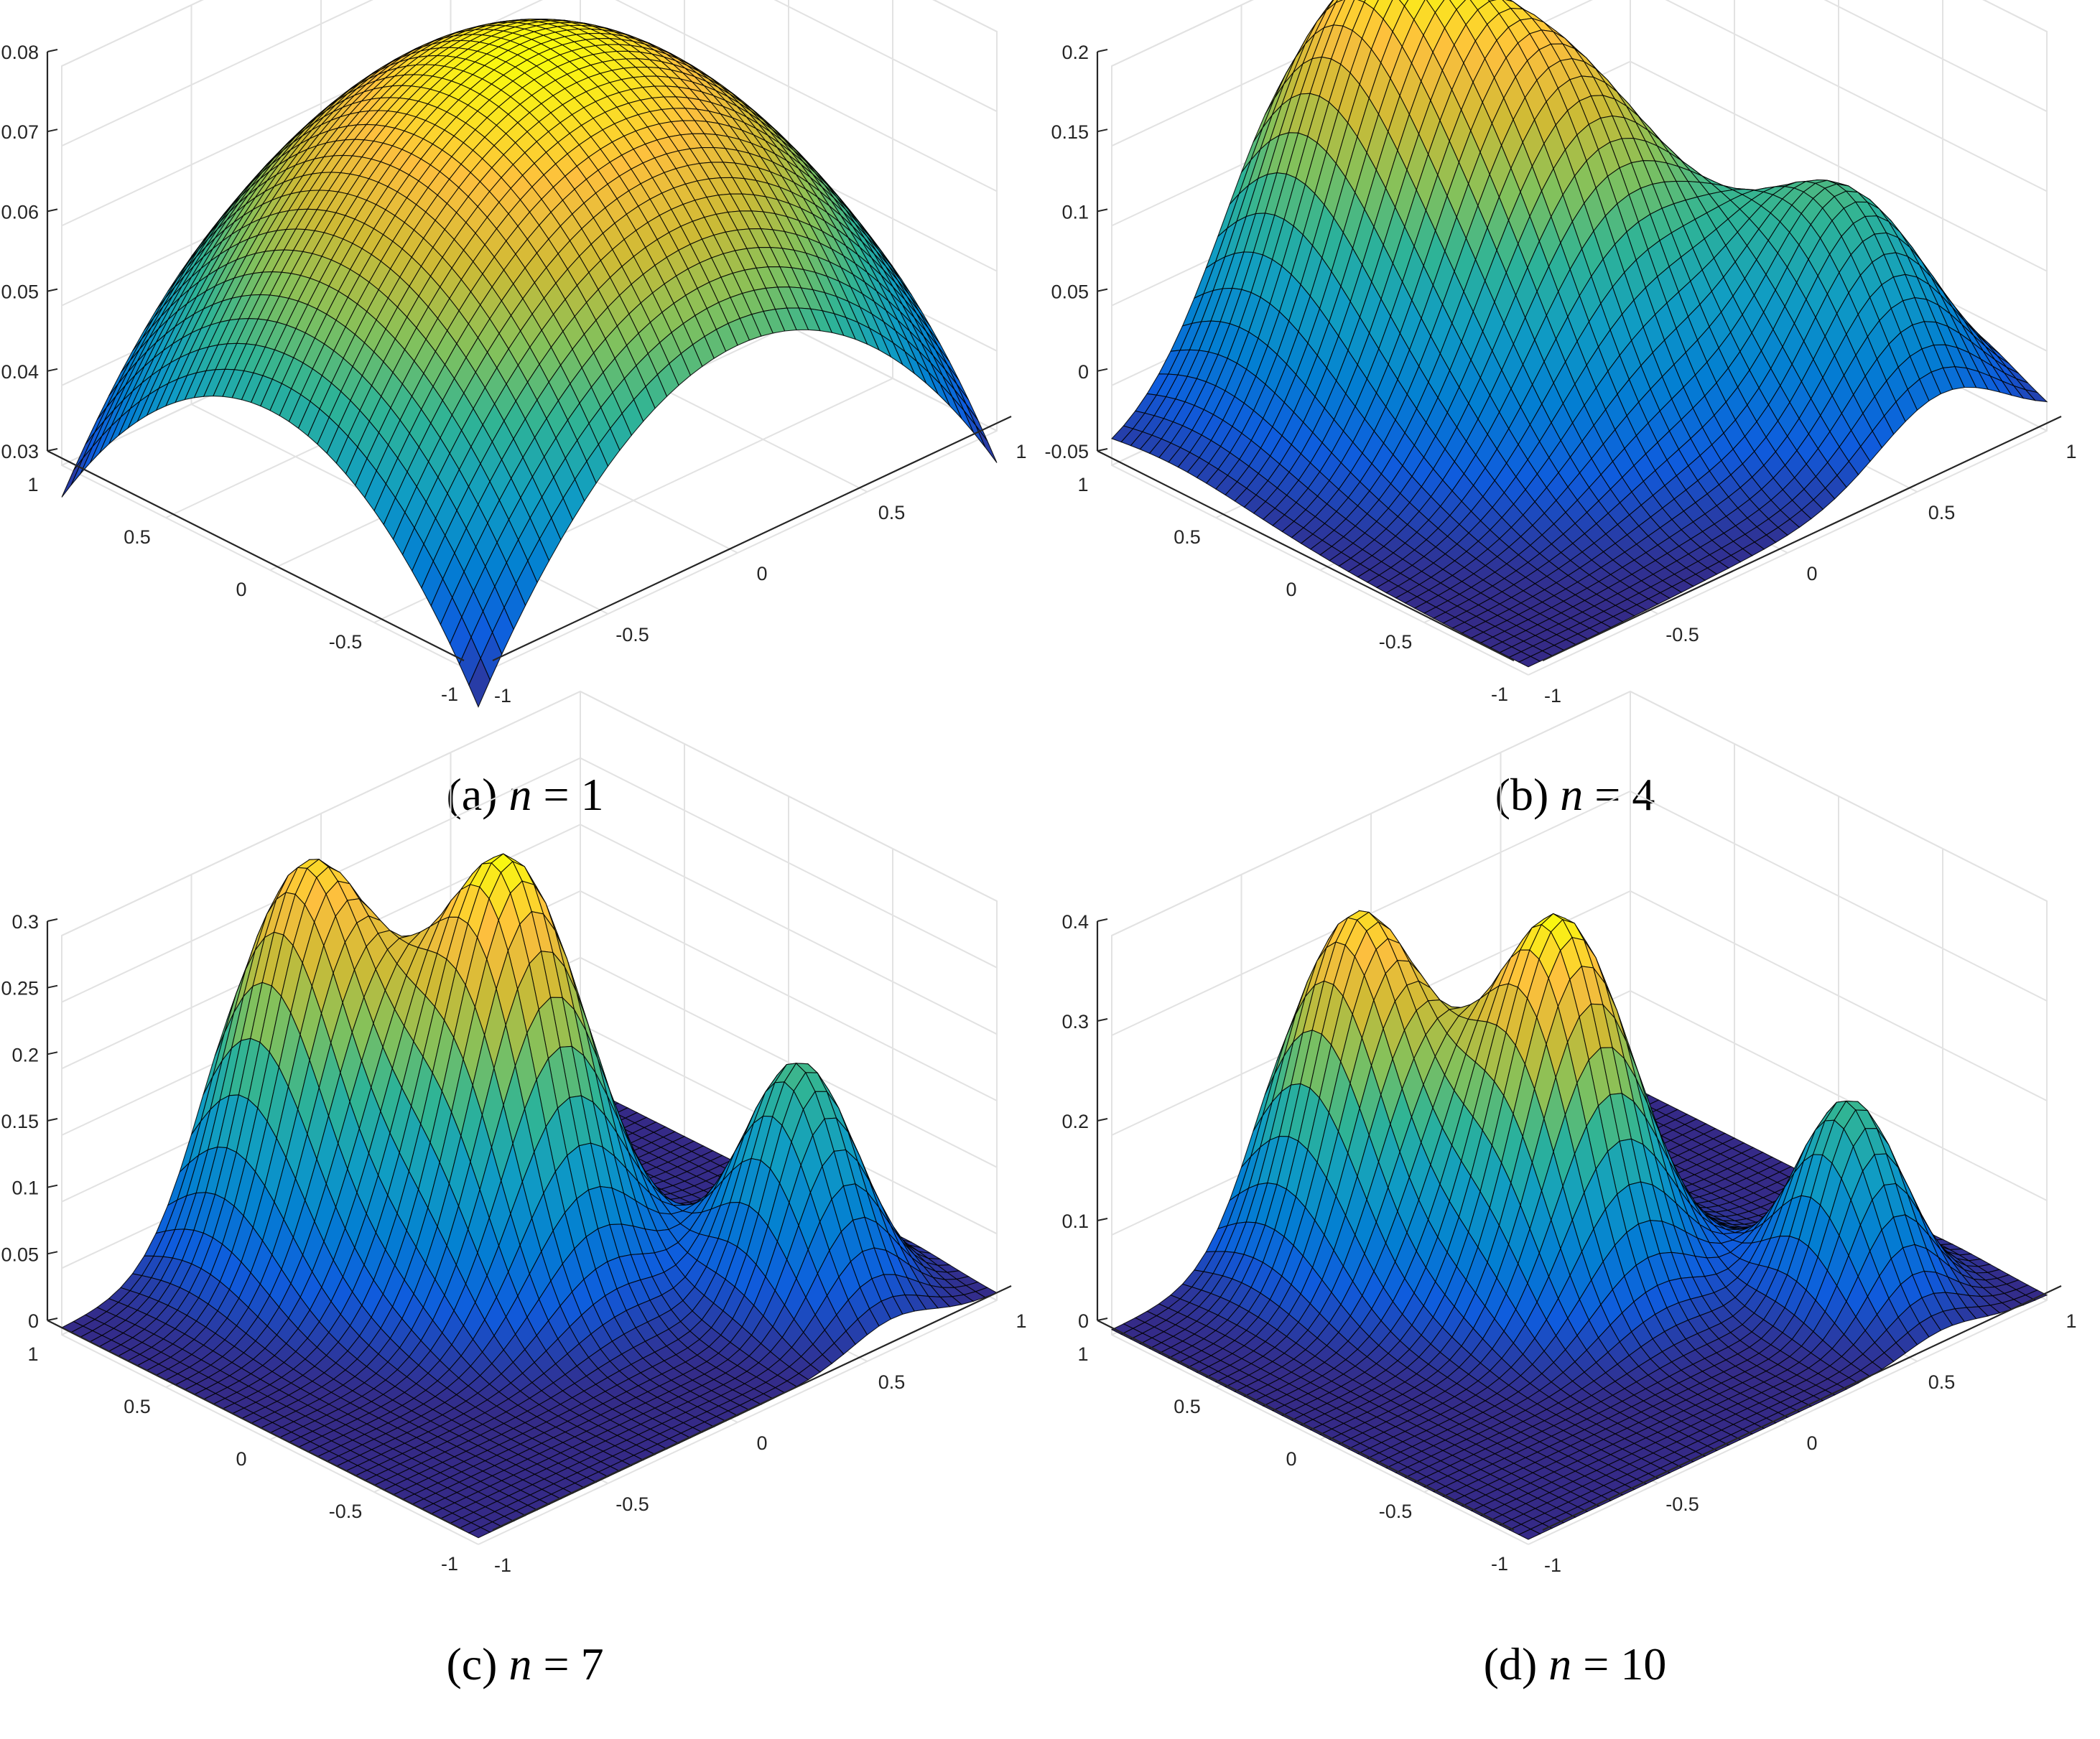  What do you see at coordinates (1075, 212) in the screenshot?
I see `z-tick-label: 0.1` at bounding box center [1075, 212].